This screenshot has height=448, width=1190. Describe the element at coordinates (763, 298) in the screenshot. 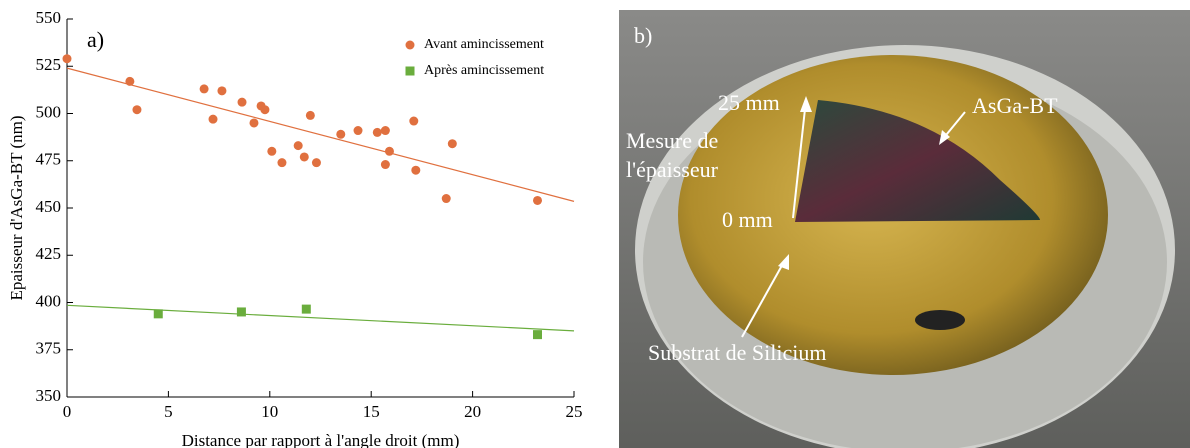

I see `pointer-arrow` at that location.